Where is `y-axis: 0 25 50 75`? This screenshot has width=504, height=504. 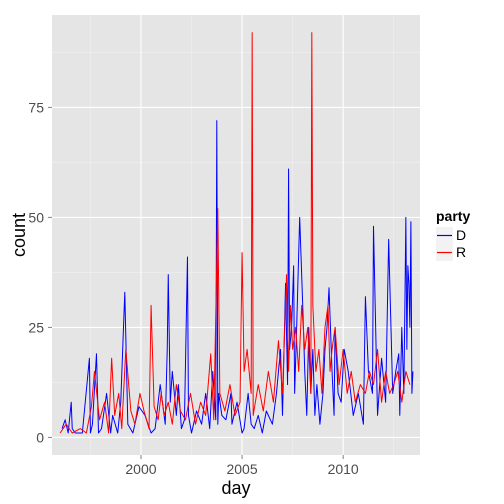
y-axis: 0 25 50 75 is located at coordinates (40, 272).